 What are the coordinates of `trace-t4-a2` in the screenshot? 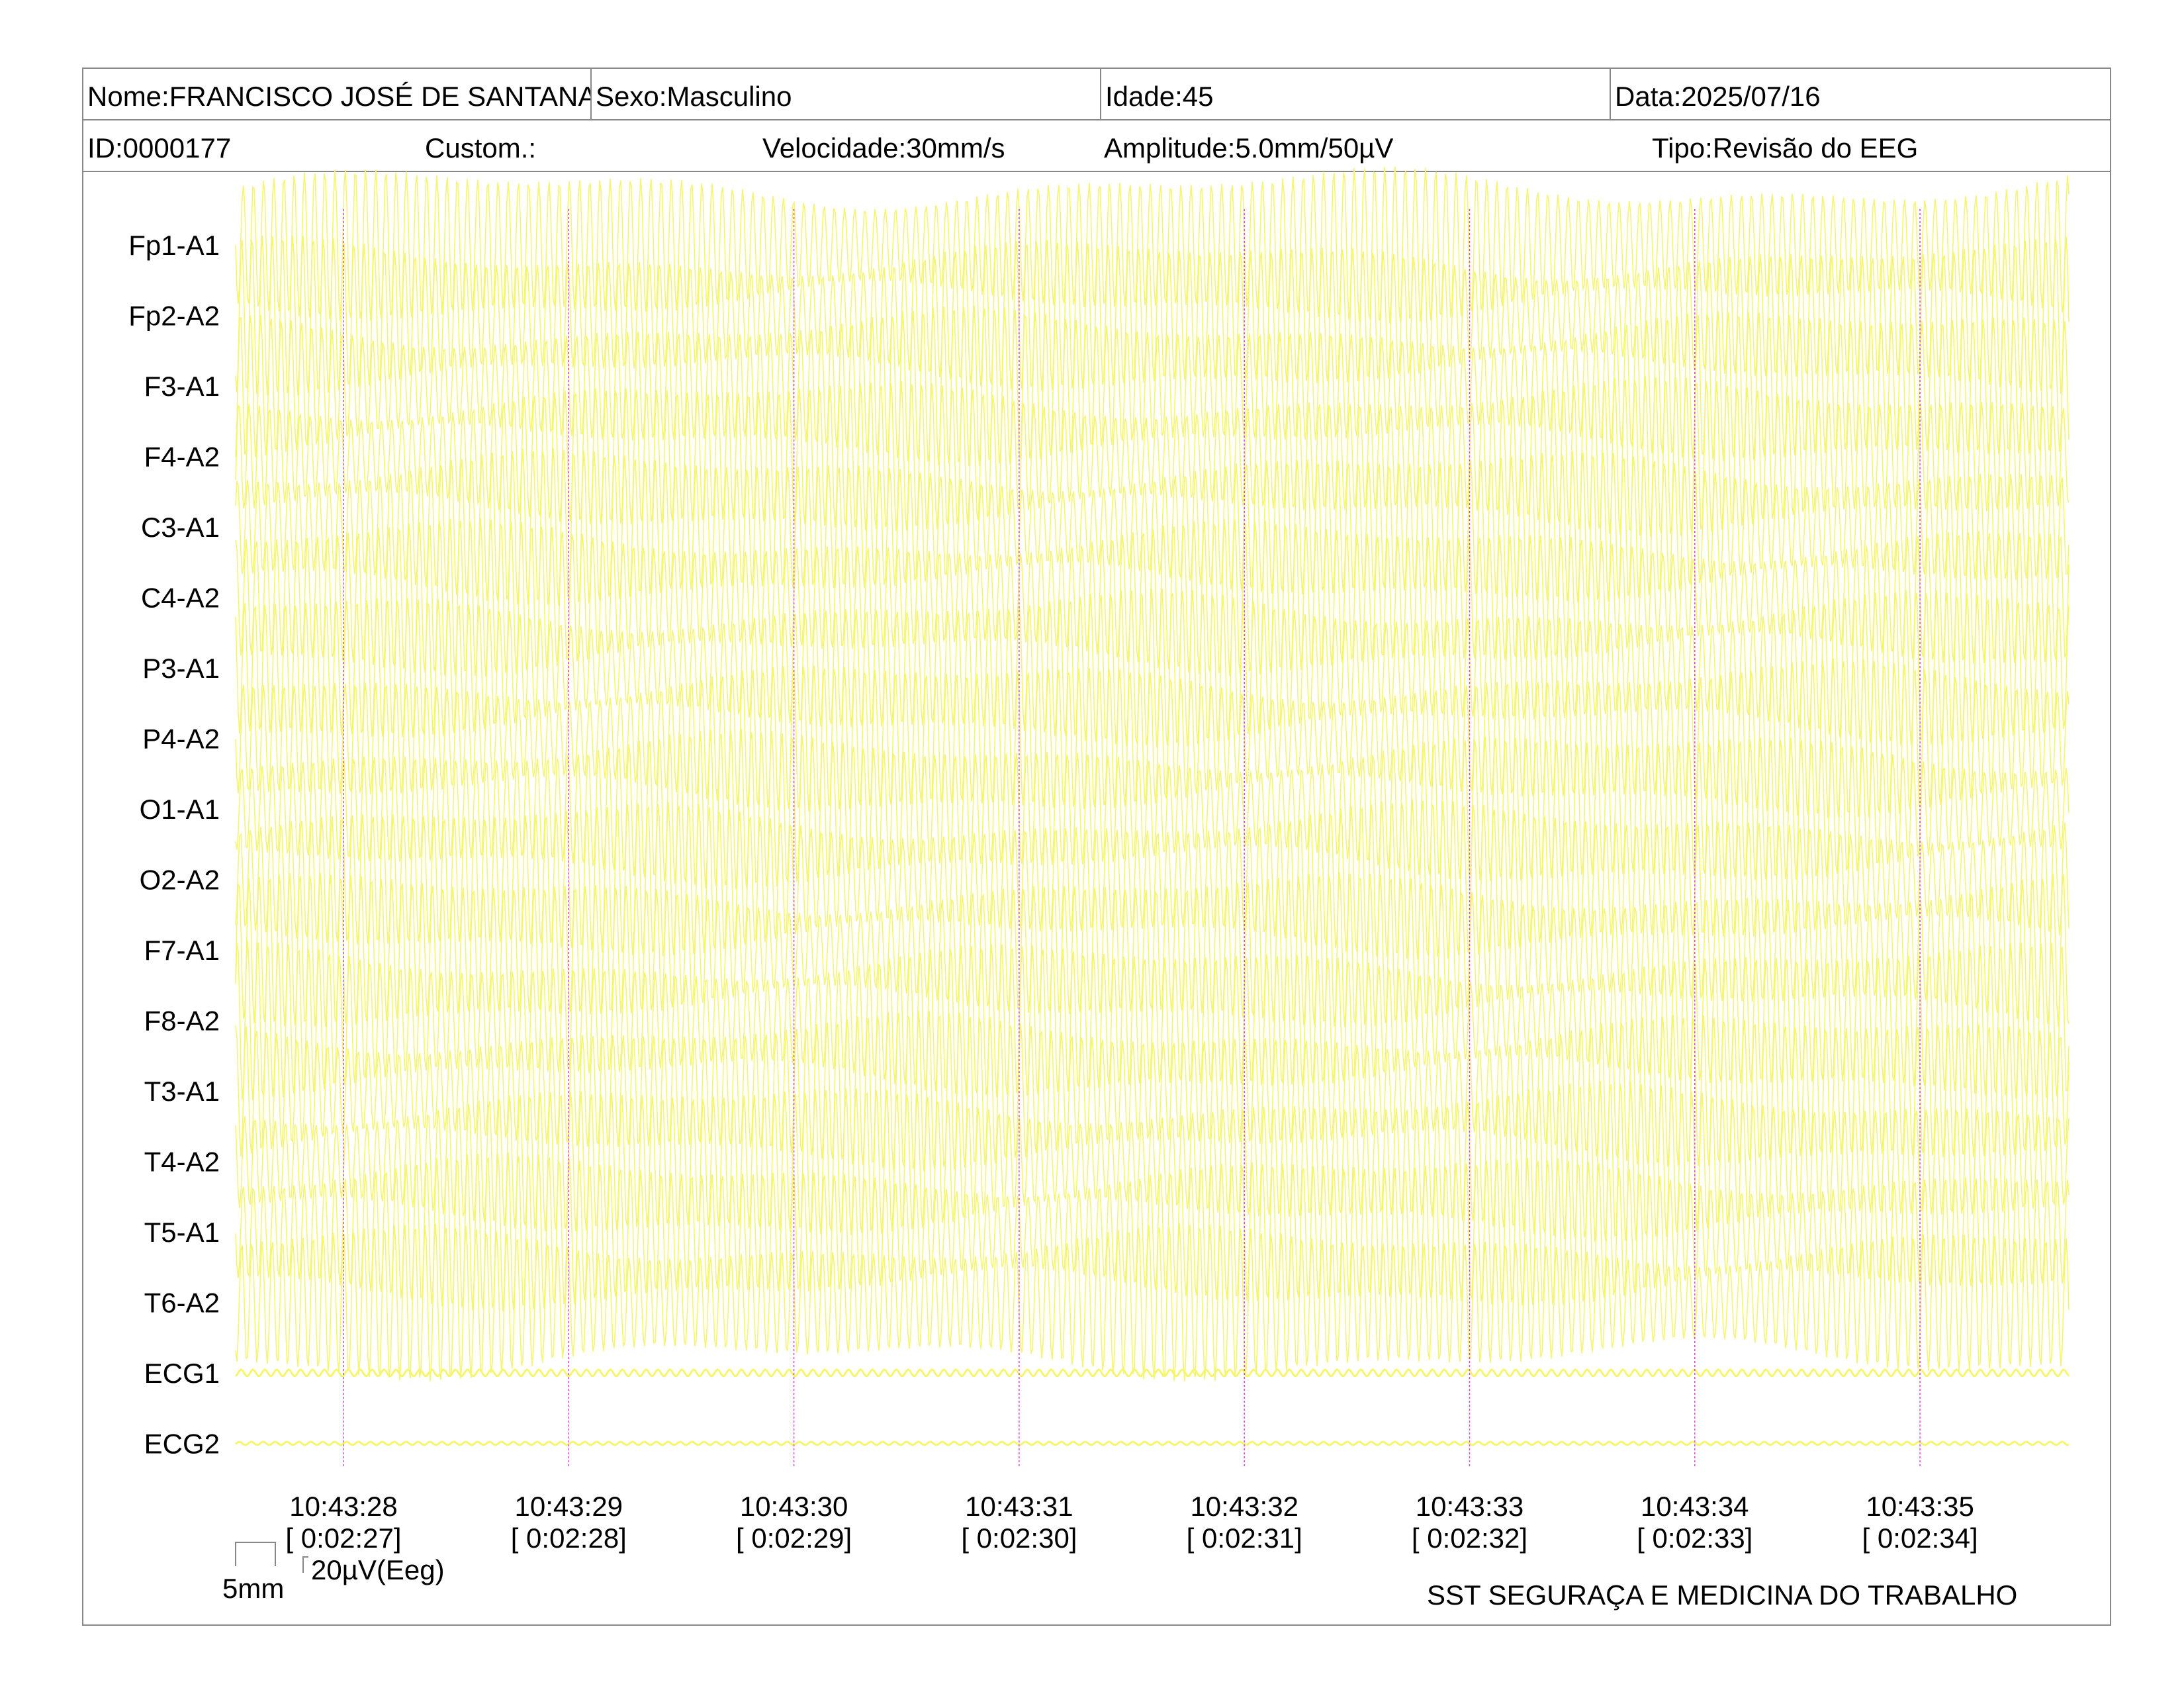 It's located at (1152, 1161).